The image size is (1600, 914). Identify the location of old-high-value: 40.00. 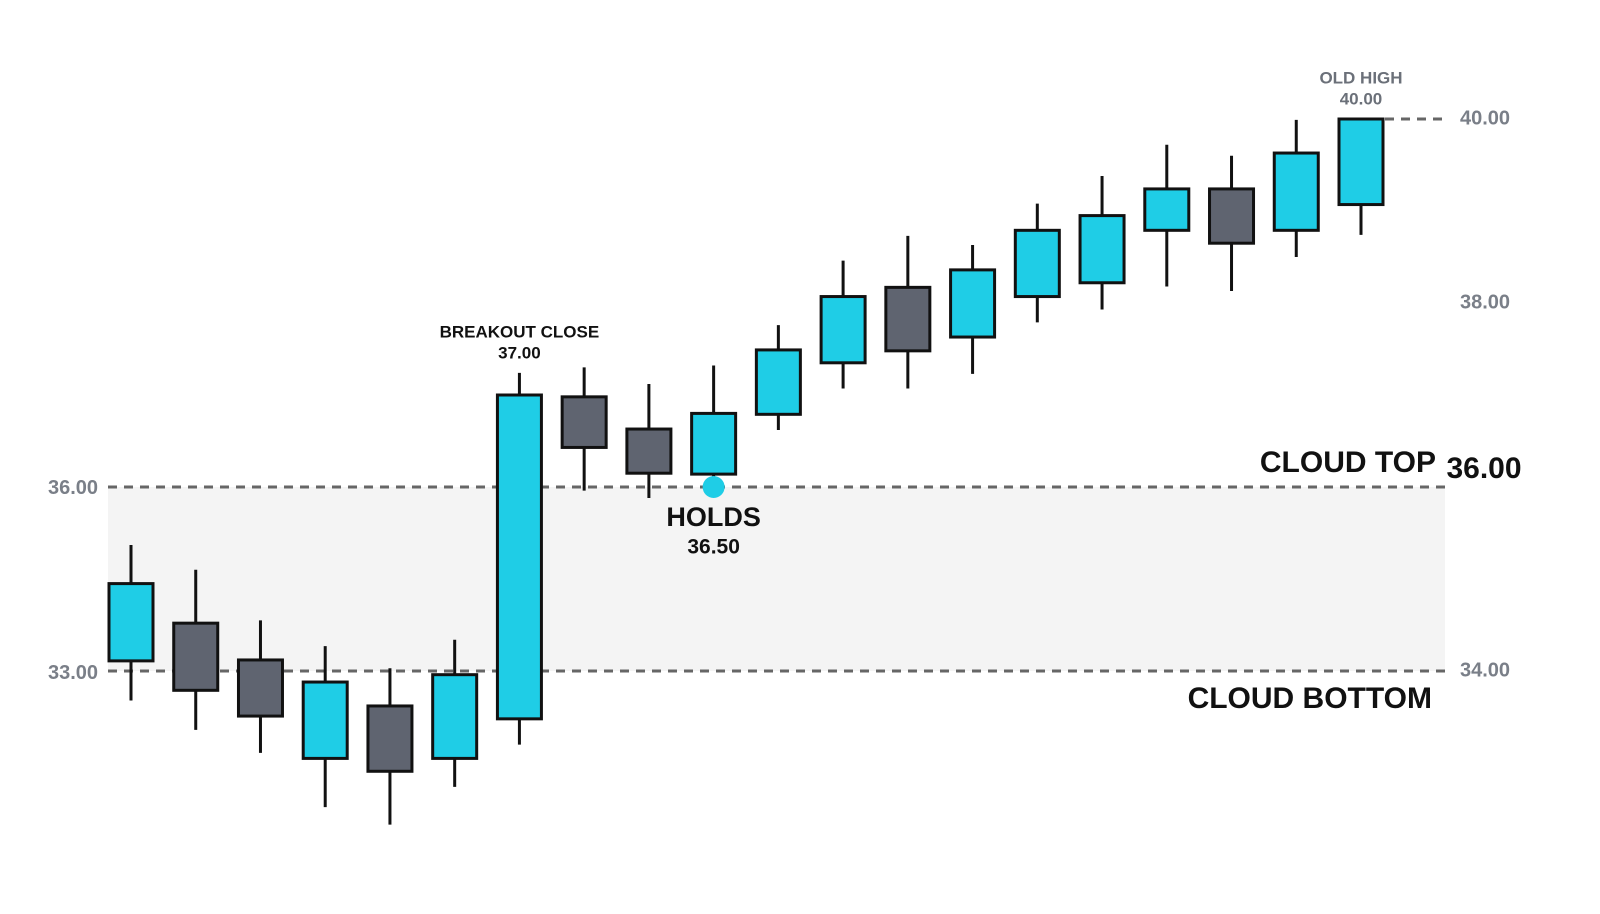
(1361, 98).